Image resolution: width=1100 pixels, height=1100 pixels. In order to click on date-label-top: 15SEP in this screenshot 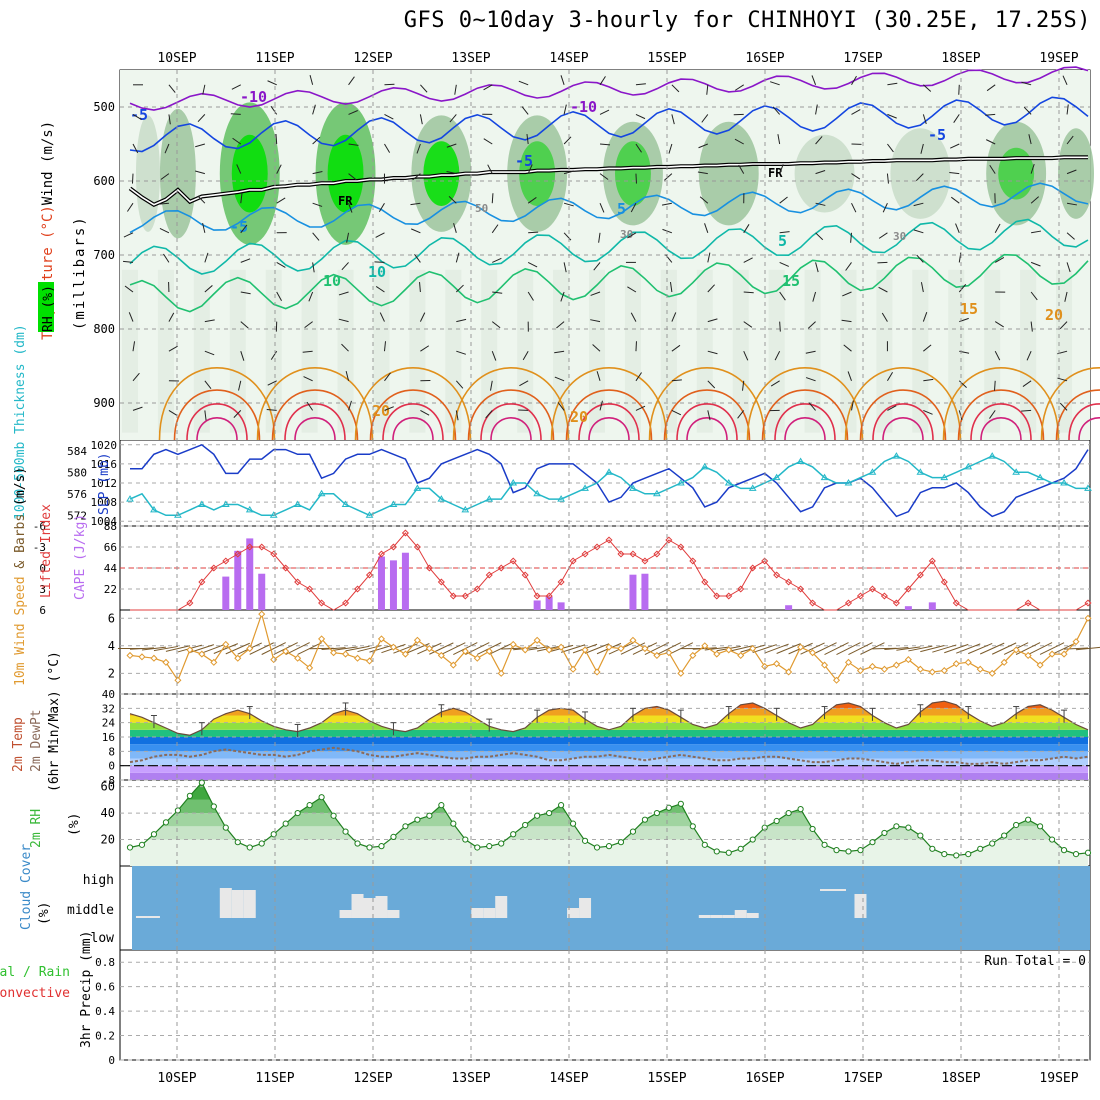, I will do `click(666, 58)`.